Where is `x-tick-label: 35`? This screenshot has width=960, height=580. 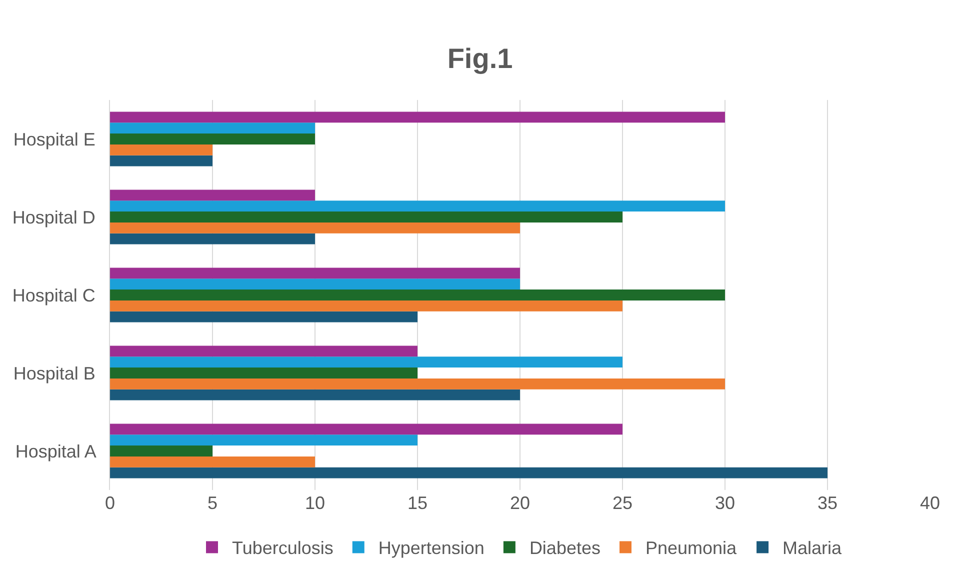 x-tick-label: 35 is located at coordinates (827, 503).